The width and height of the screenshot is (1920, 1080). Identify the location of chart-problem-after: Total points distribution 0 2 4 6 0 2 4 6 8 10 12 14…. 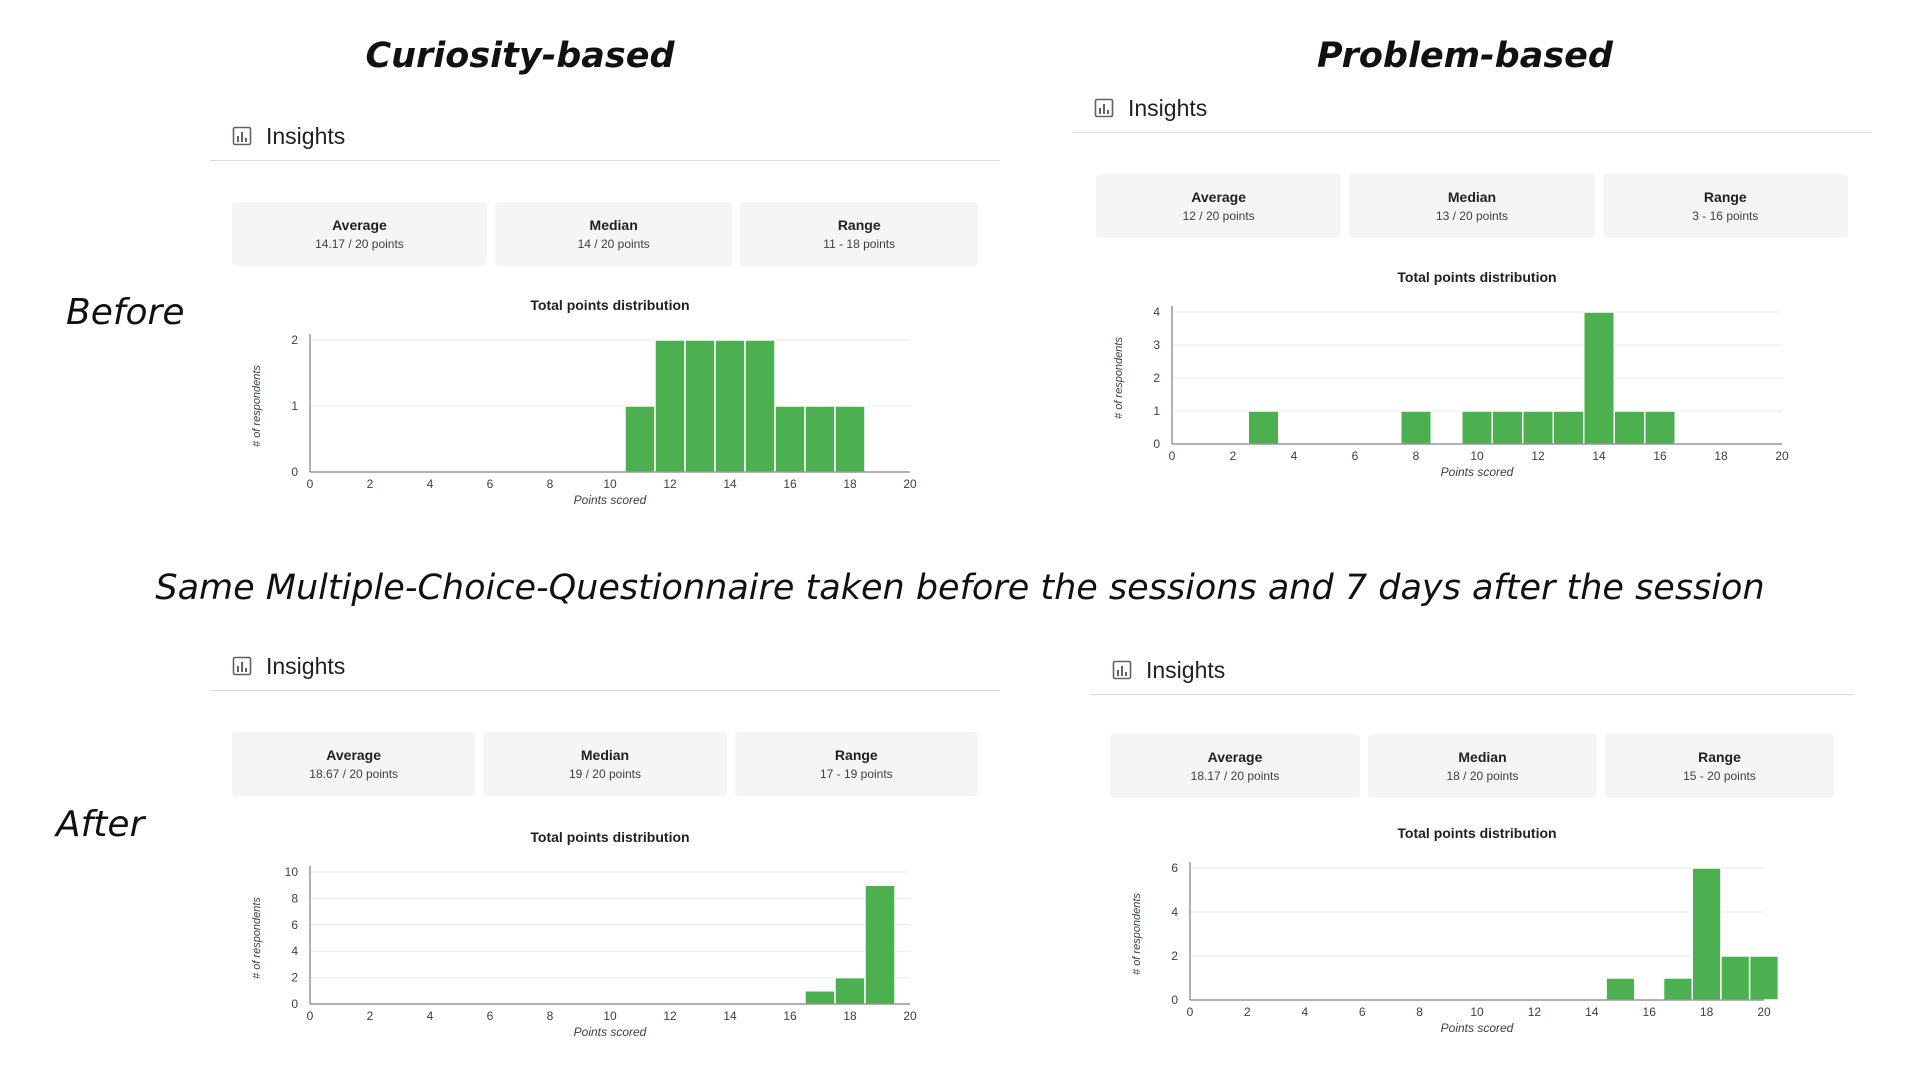
(1455, 930).